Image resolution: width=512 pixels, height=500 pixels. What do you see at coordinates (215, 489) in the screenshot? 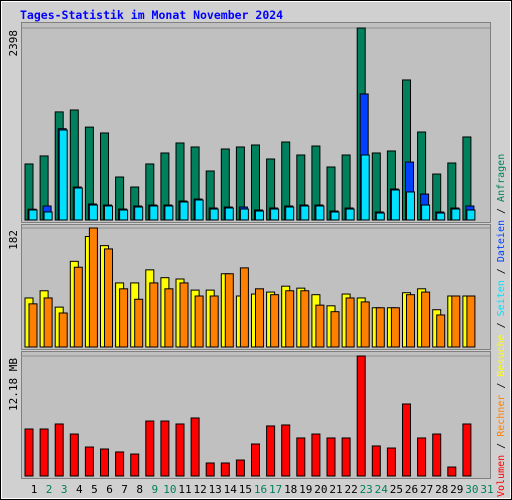
I see `x-tick-label: 13` at bounding box center [215, 489].